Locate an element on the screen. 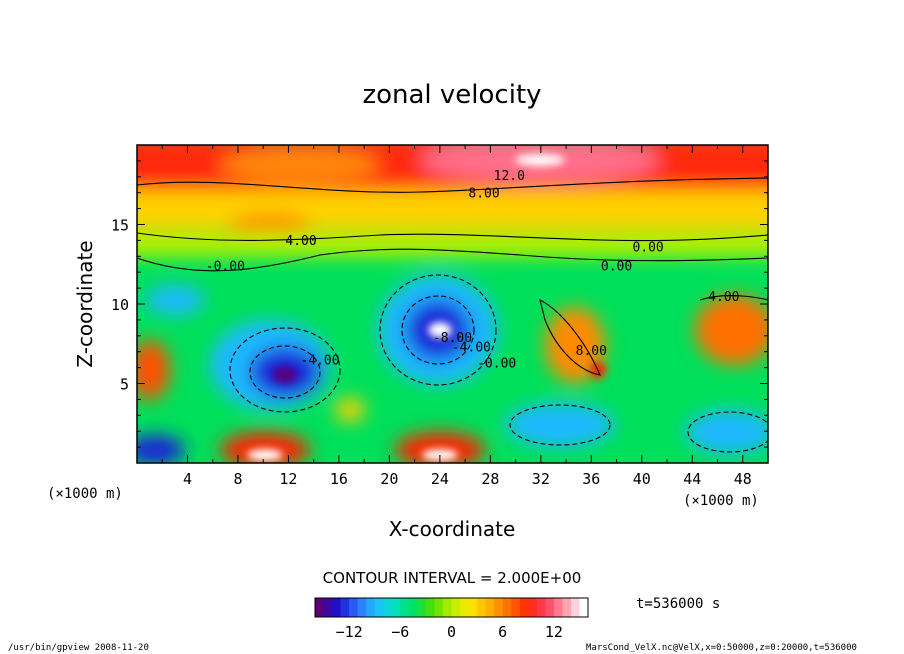 The width and height of the screenshot is (904, 654). y-tick-label: 15 is located at coordinates (120, 226).